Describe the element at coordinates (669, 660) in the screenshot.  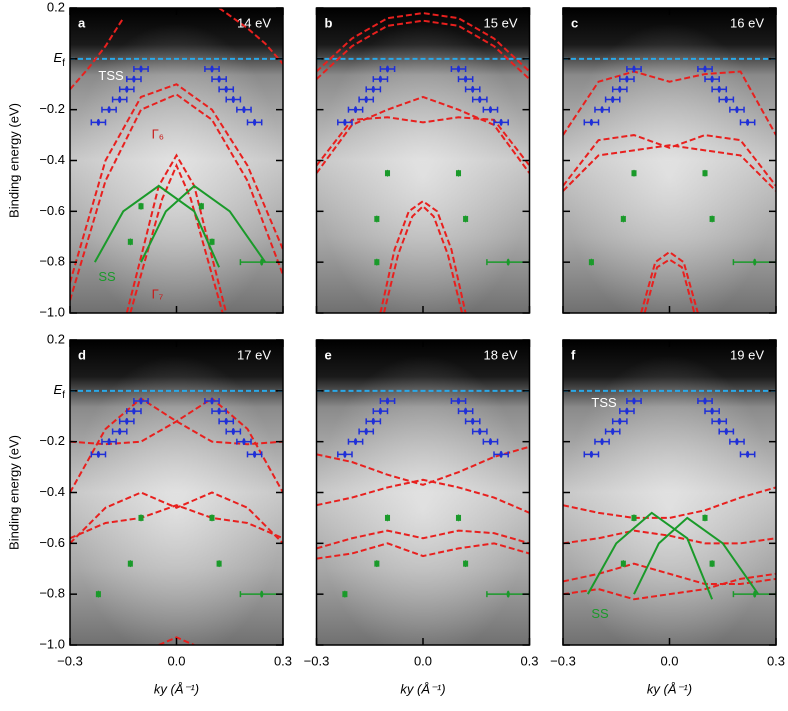
I see `x-tick-label: 0.0` at that location.